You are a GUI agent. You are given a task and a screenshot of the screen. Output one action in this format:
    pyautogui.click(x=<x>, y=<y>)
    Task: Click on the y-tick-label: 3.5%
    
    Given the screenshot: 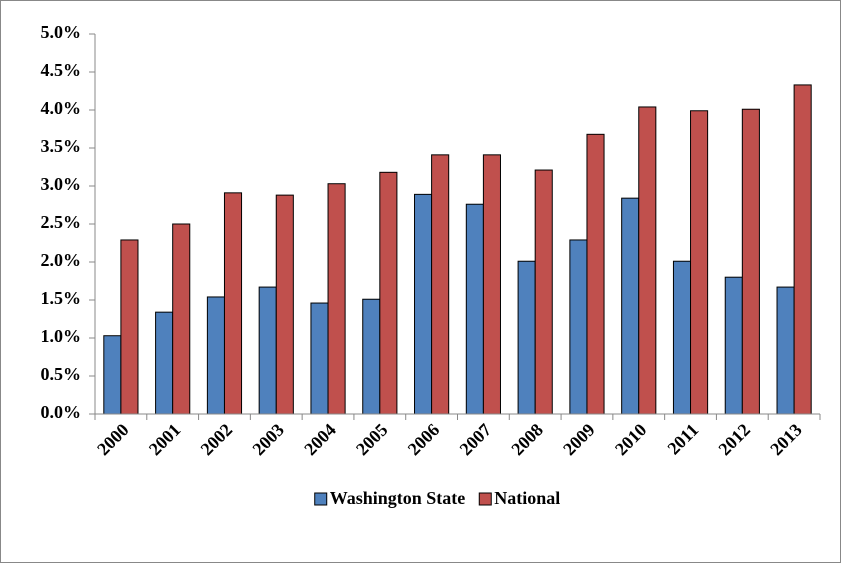 What is the action you would take?
    pyautogui.click(x=61, y=146)
    